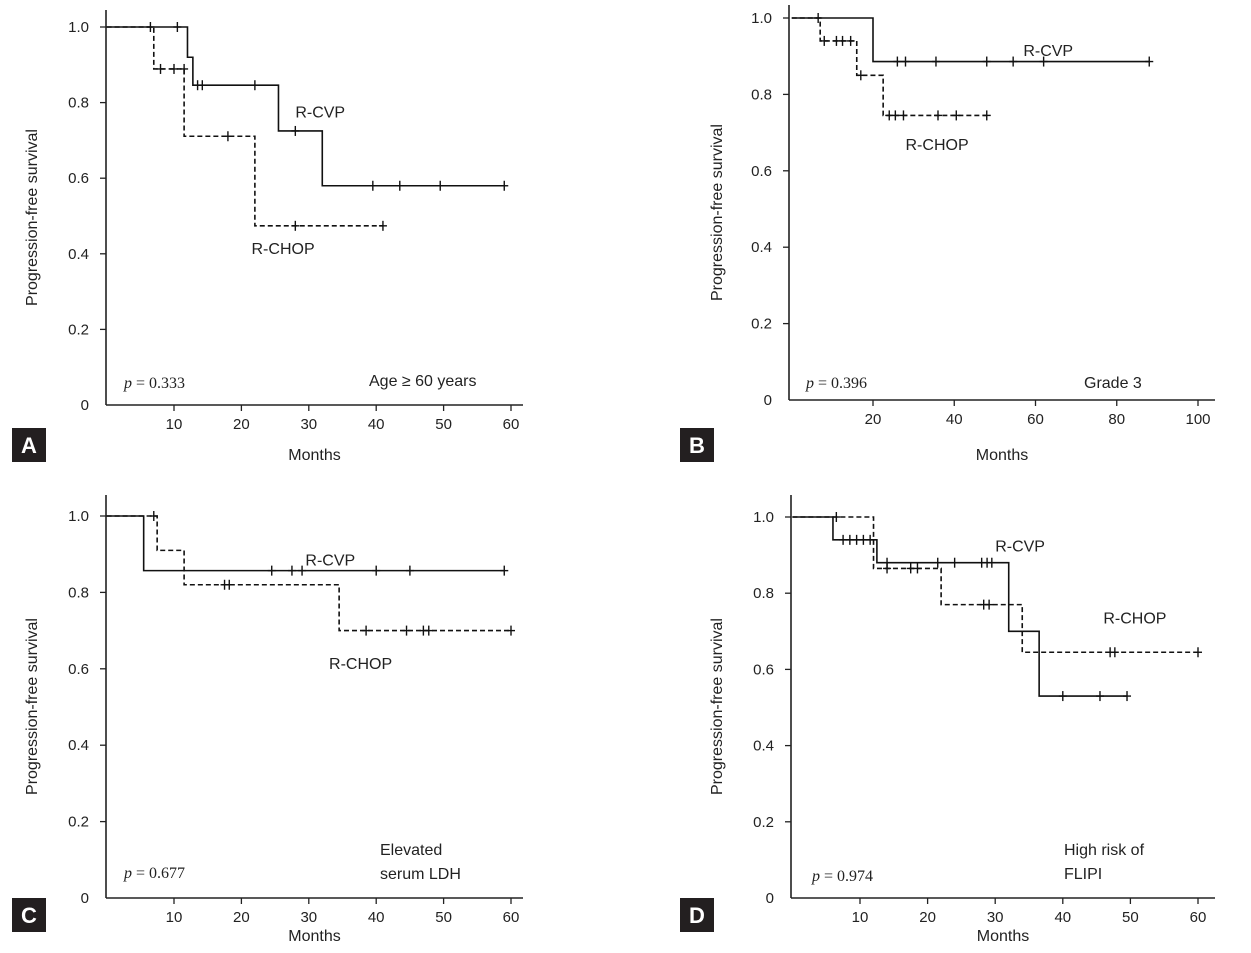 This screenshot has width=1251, height=953. Describe the element at coordinates (420, 874) in the screenshot. I see `subgroup-annotation: serum LDH` at that location.